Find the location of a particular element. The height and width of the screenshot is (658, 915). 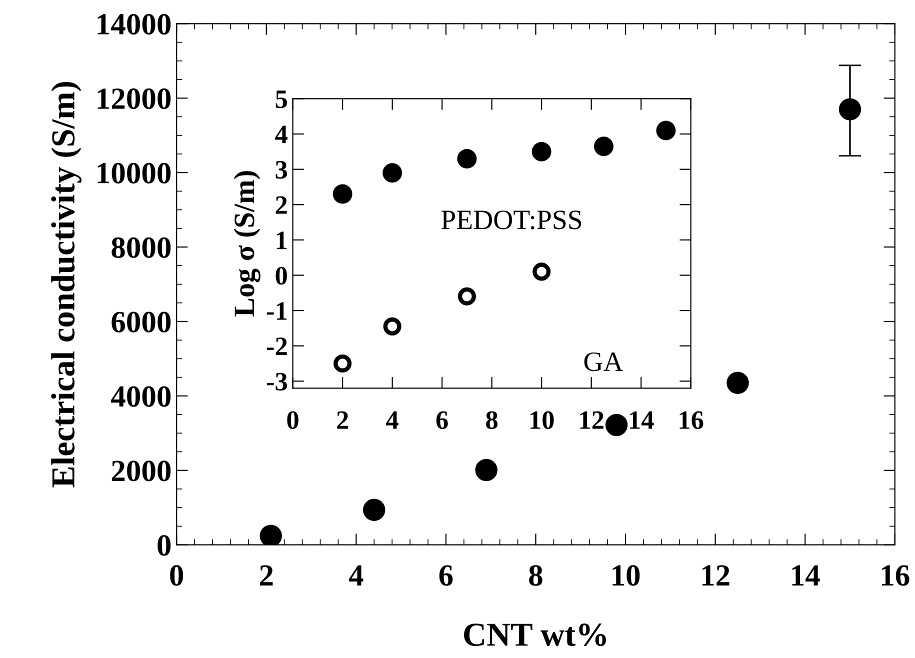

y-tick-label: -3 is located at coordinates (277, 381).